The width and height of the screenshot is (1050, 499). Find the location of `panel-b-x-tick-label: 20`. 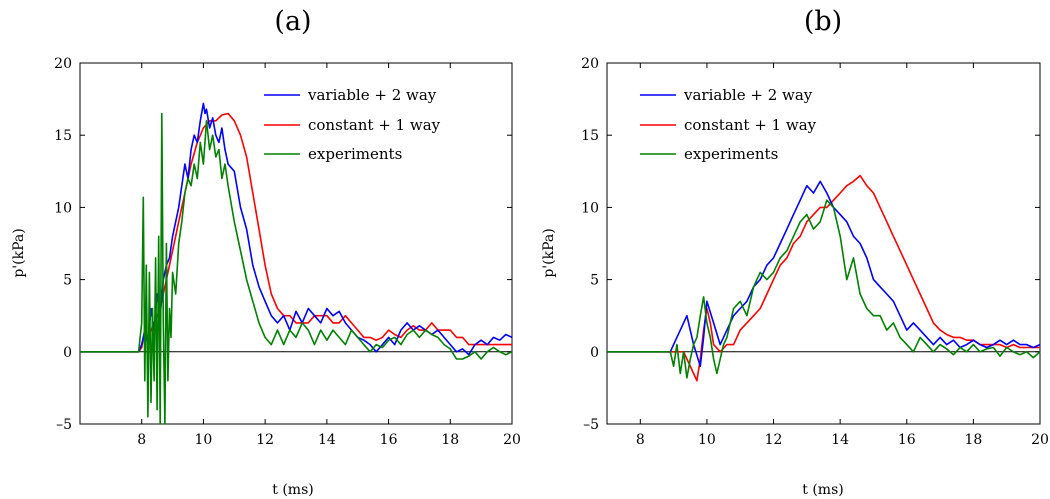

panel-b-x-tick-label: 20 is located at coordinates (1040, 440).